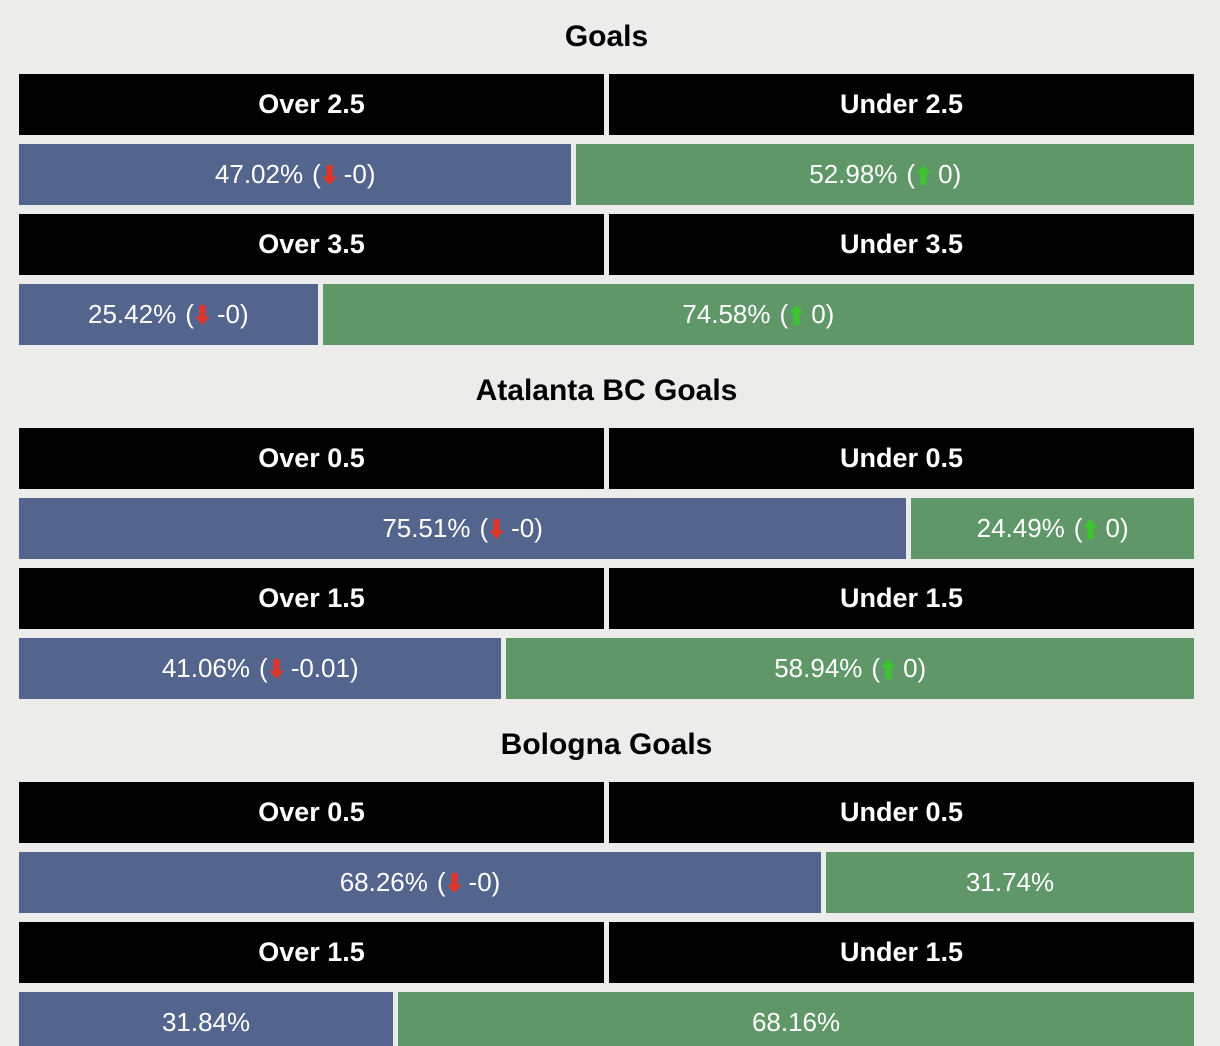  What do you see at coordinates (901, 952) in the screenshot?
I see `market-header-right: Under 1.5` at bounding box center [901, 952].